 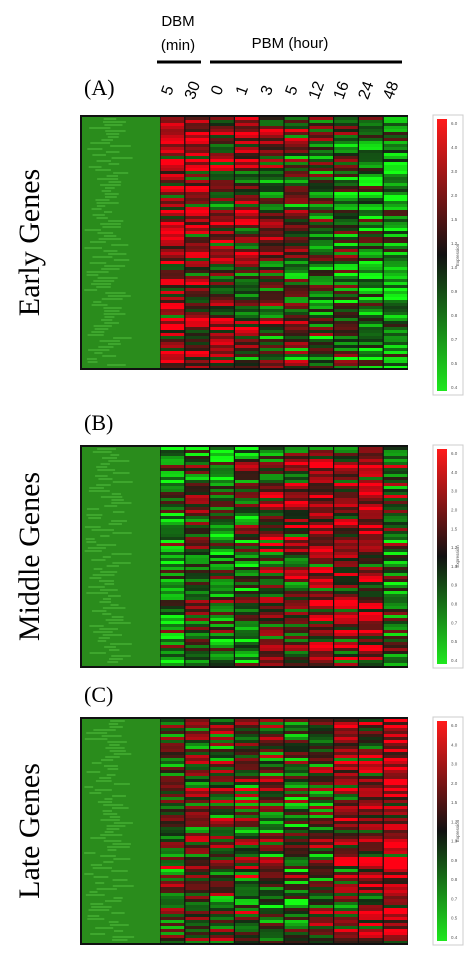 I want to click on colorbar, so click(x=442, y=831).